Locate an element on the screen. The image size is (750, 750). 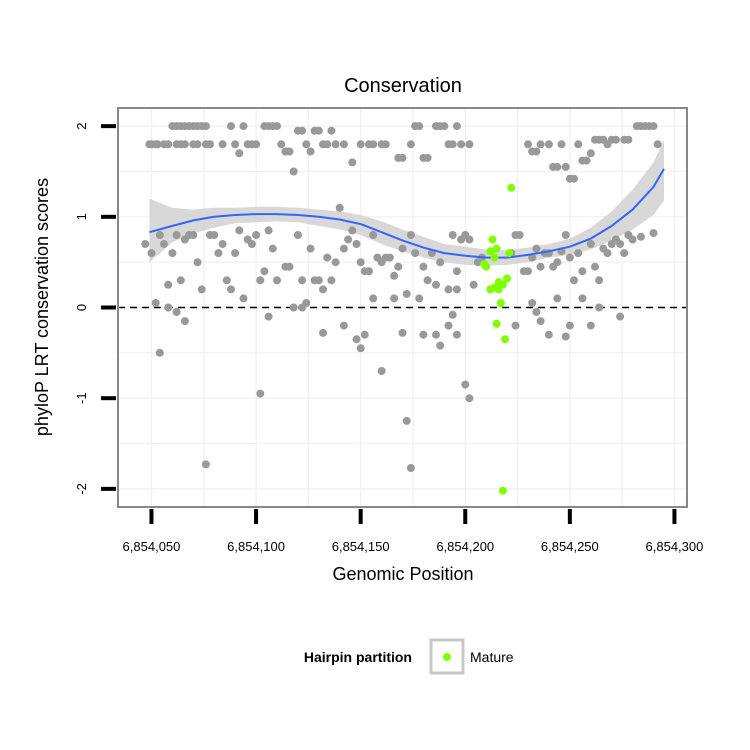
legend-label-mature: Mature is located at coordinates (492, 657).